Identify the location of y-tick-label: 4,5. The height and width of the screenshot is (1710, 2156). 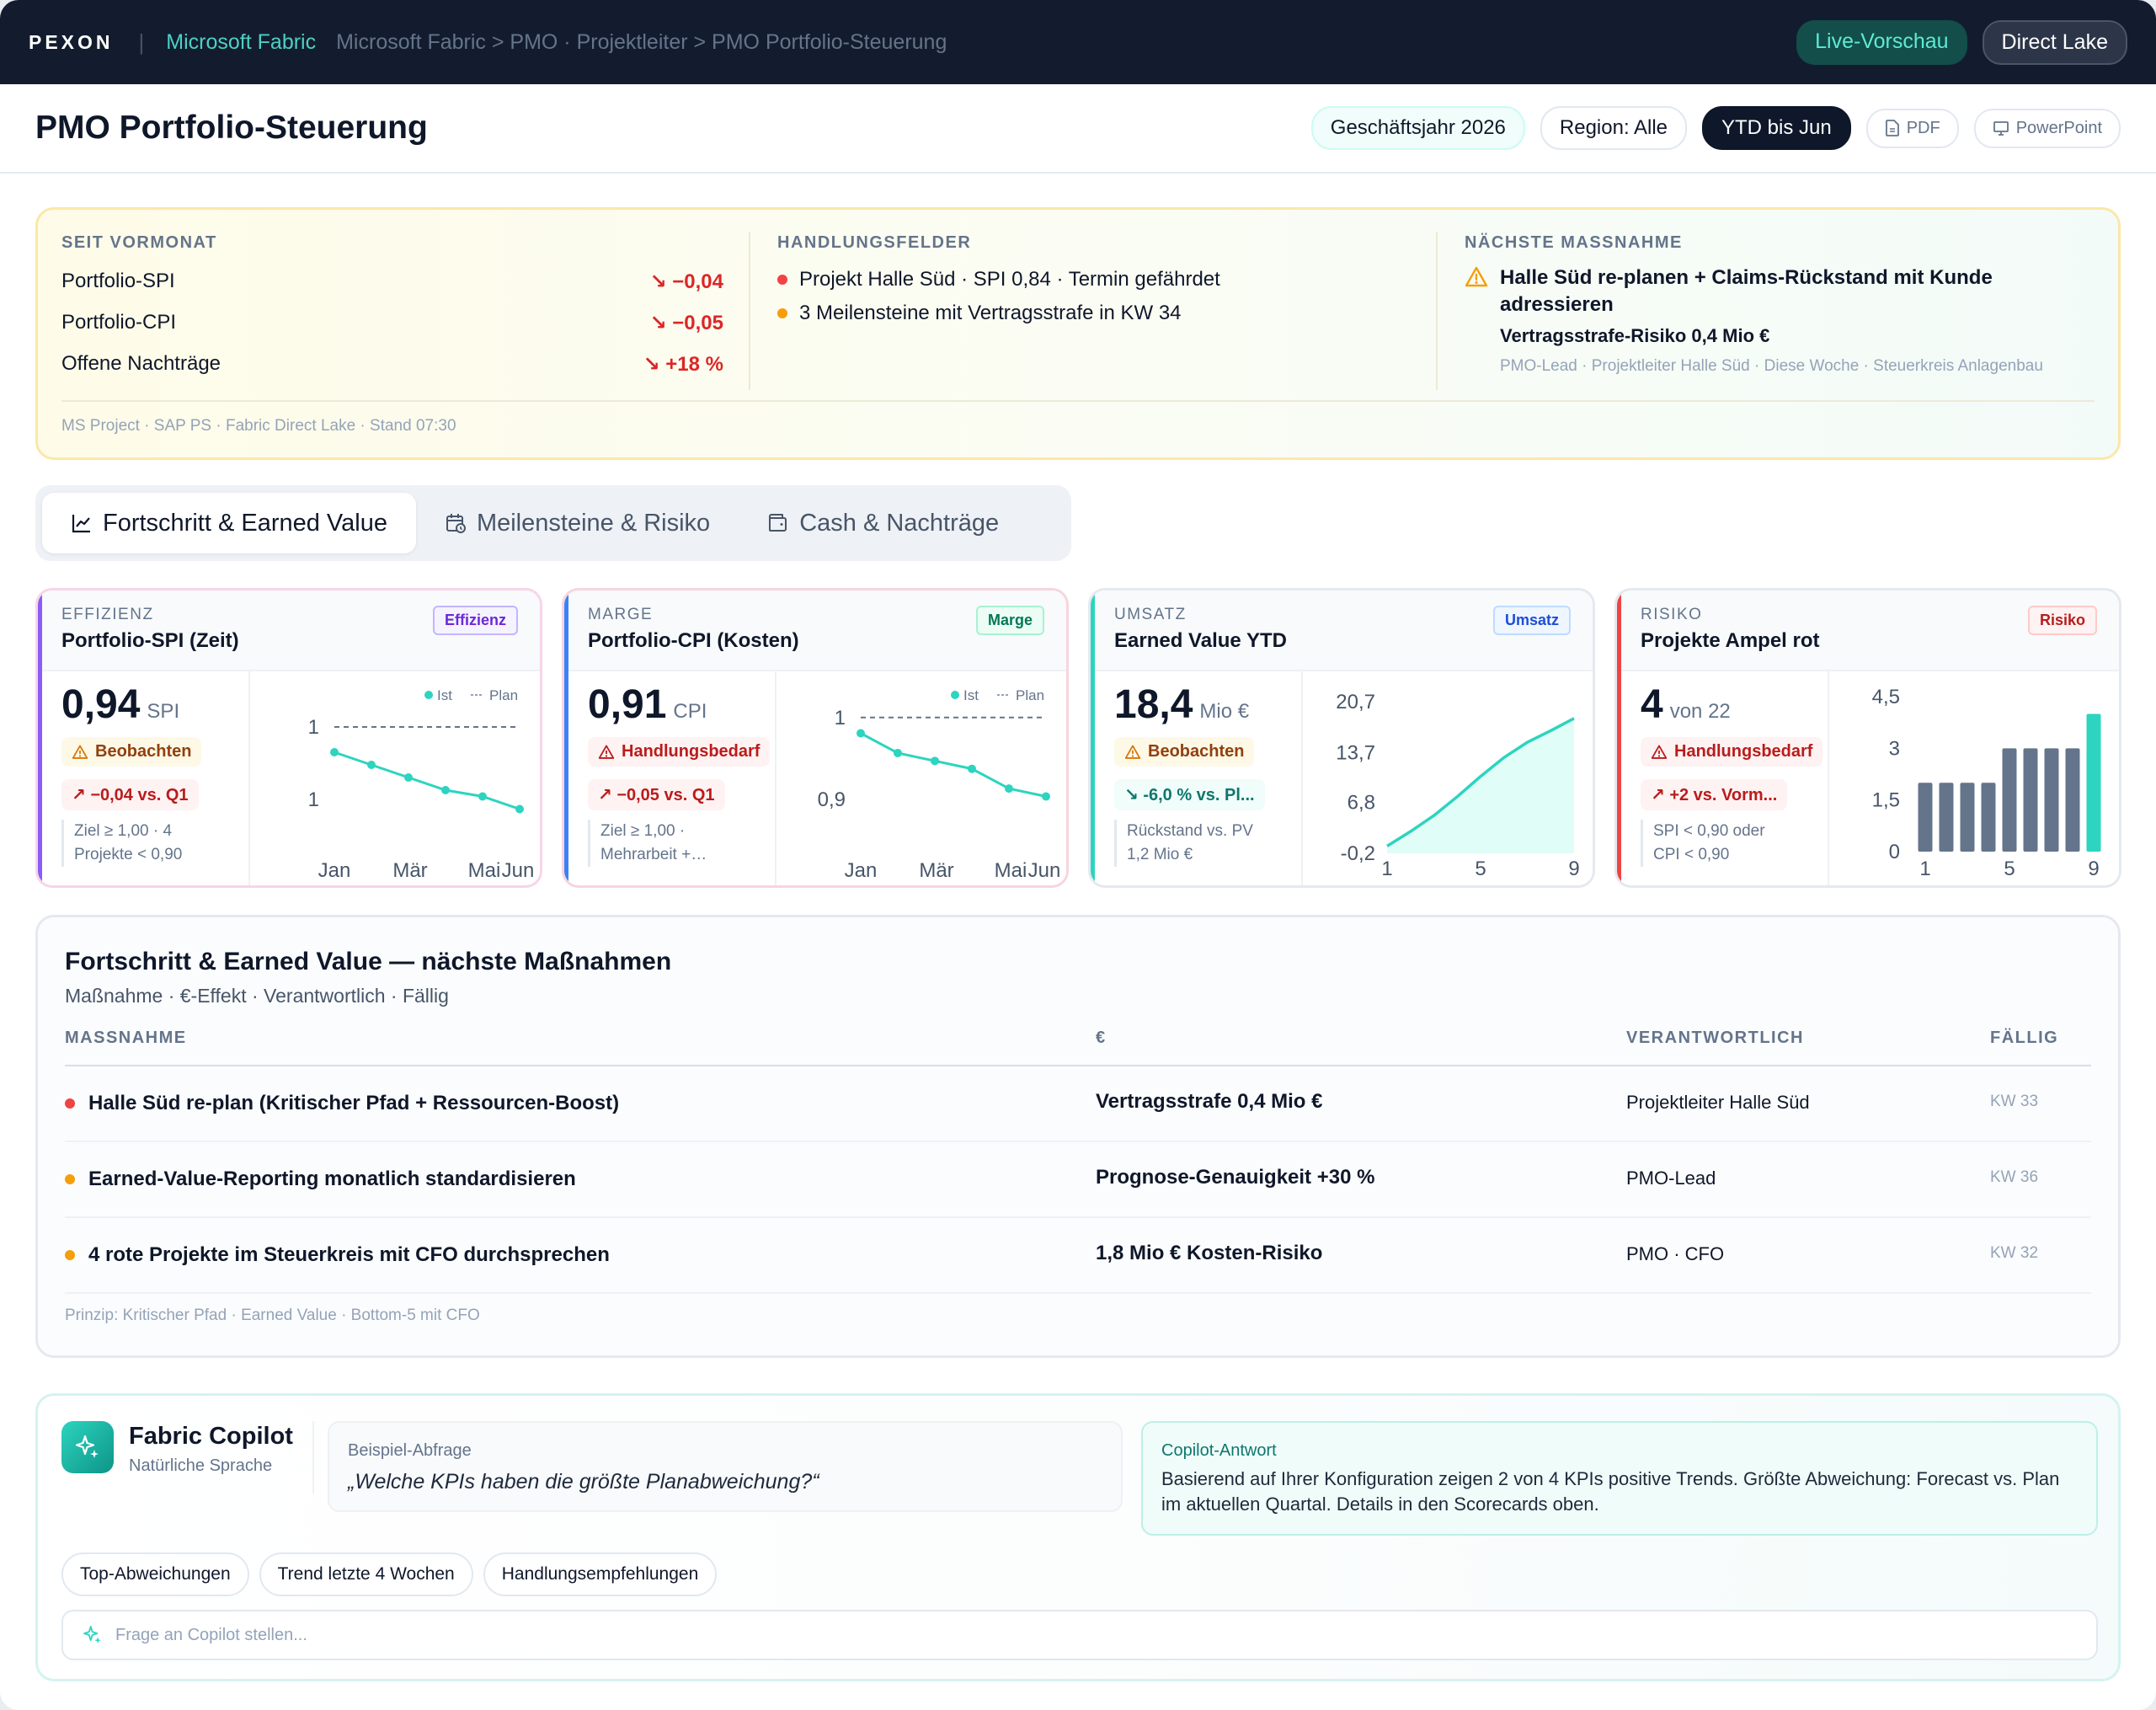
(1886, 697).